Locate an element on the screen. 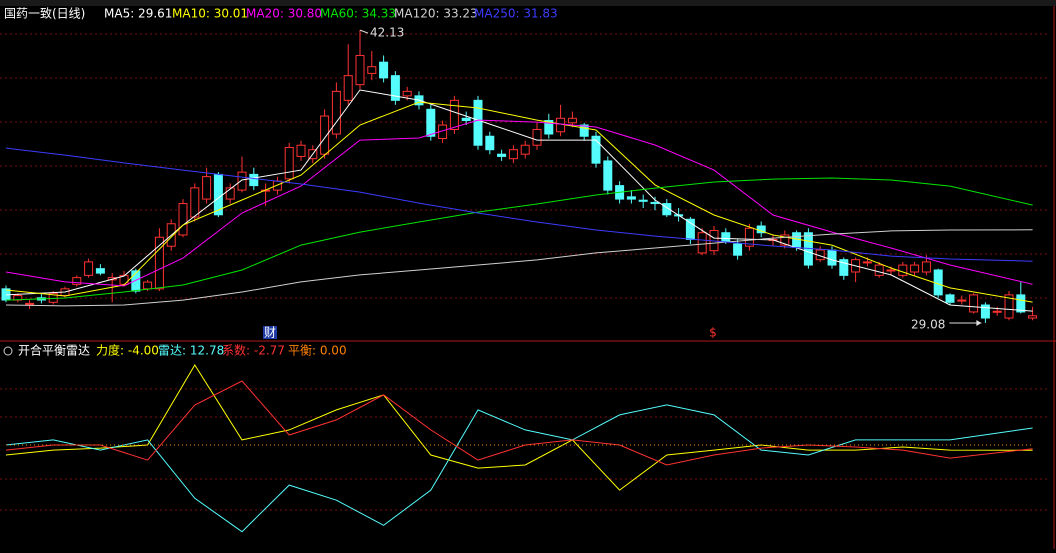  legend-entry: MA120: 33.23 is located at coordinates (436, 14).